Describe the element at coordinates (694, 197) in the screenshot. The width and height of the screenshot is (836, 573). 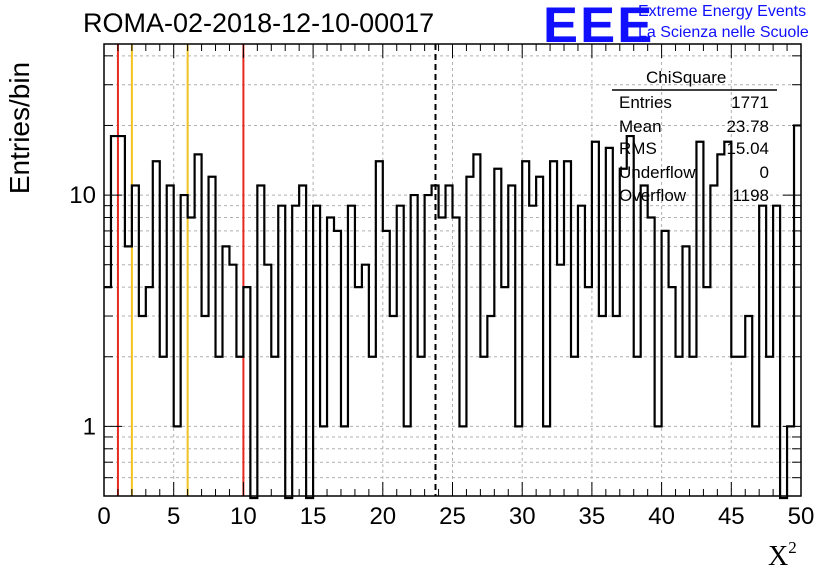
I see `stats-row-overflow: Overflow 1198` at that location.